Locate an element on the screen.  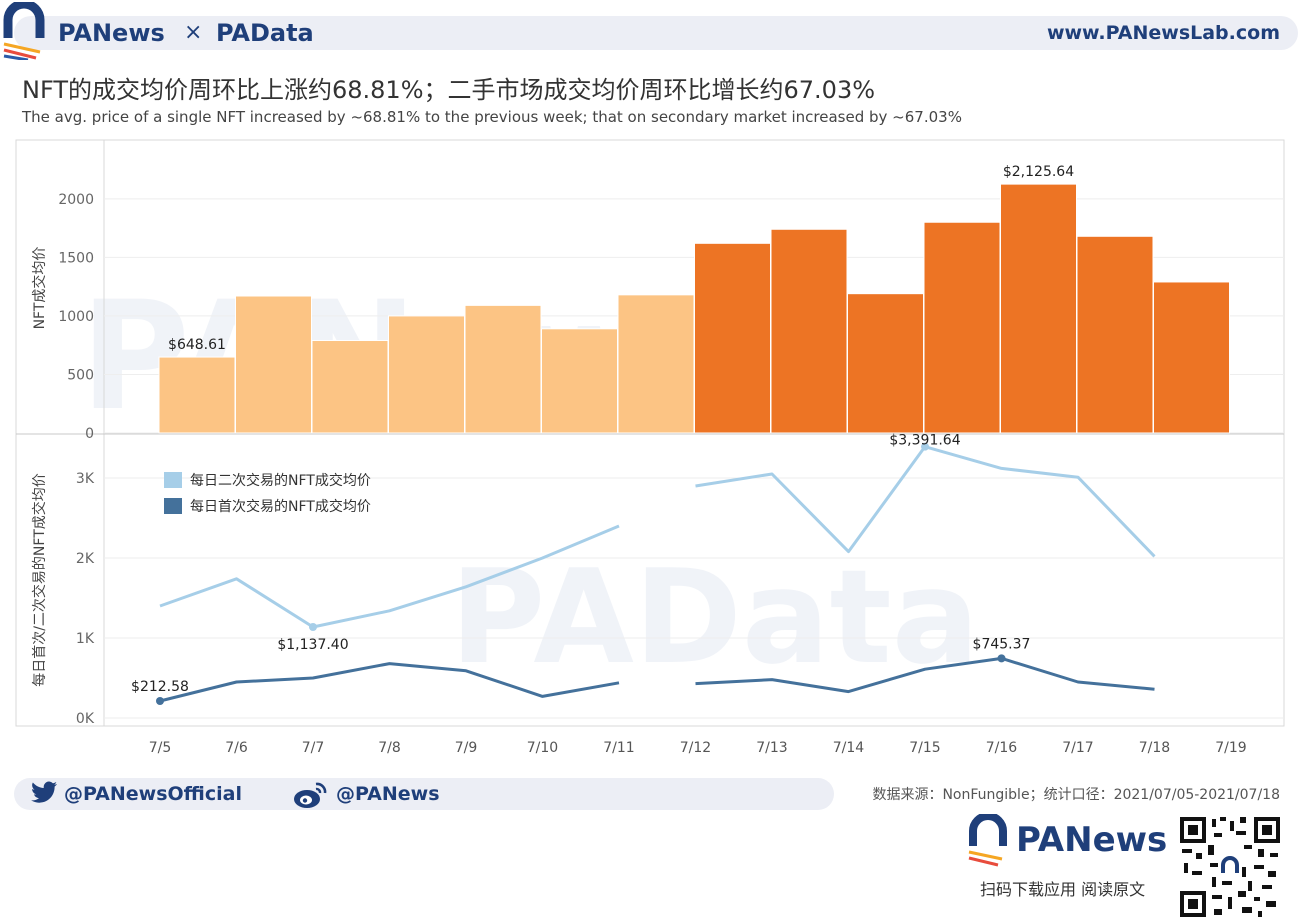
bar-7/12 is located at coordinates (732, 338).